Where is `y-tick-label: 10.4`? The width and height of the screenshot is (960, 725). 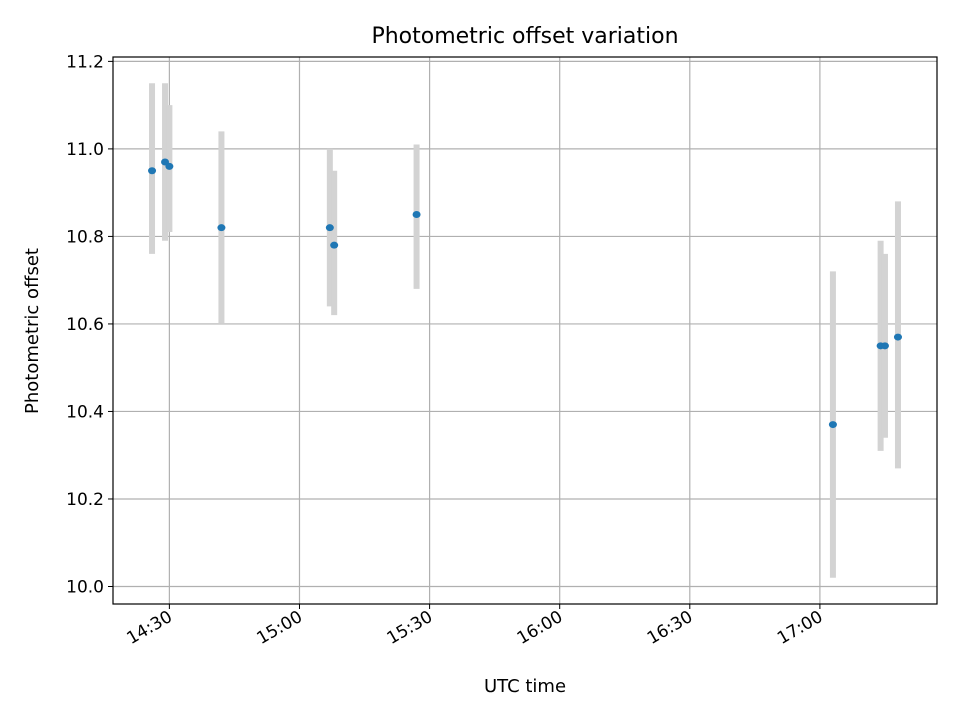 y-tick-label: 10.4 is located at coordinates (85, 412).